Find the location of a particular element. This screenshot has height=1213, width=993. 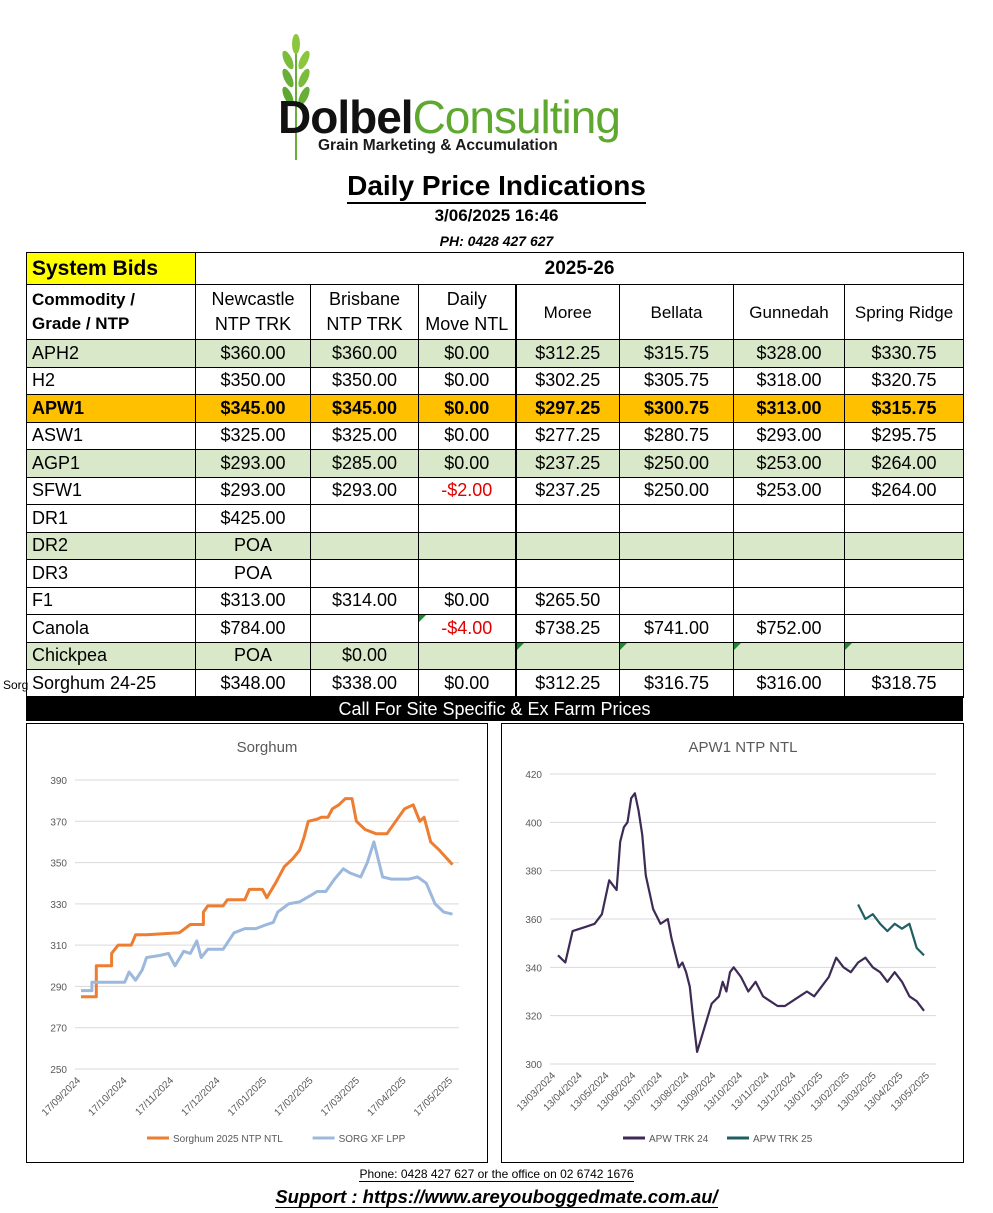

table-row: DR1 $425.00 is located at coordinates (495, 518).